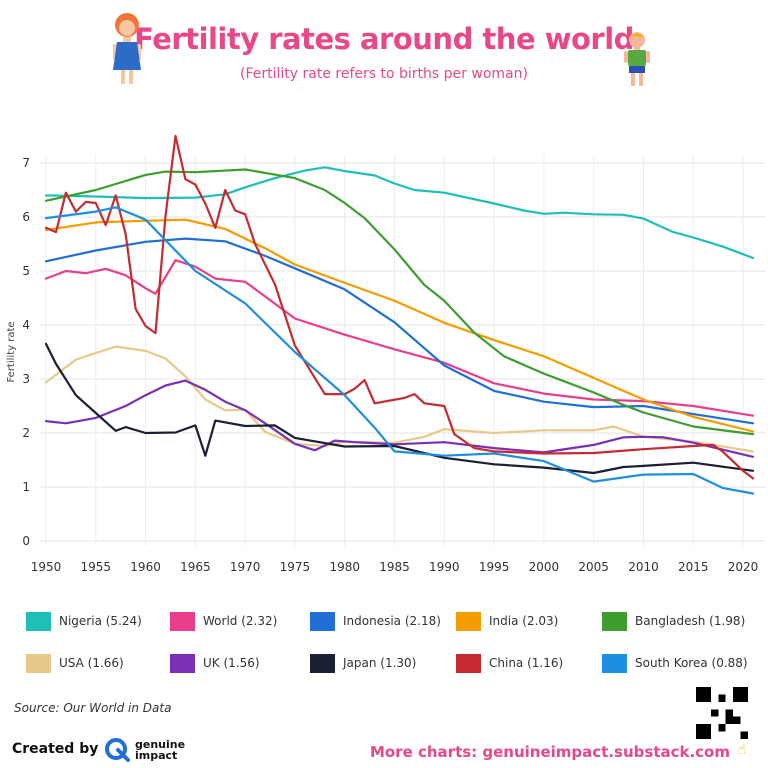 Image resolution: width=768 pixels, height=768 pixels. Describe the element at coordinates (11, 351) in the screenshot. I see `y-axis-label: Fertility rate` at that location.